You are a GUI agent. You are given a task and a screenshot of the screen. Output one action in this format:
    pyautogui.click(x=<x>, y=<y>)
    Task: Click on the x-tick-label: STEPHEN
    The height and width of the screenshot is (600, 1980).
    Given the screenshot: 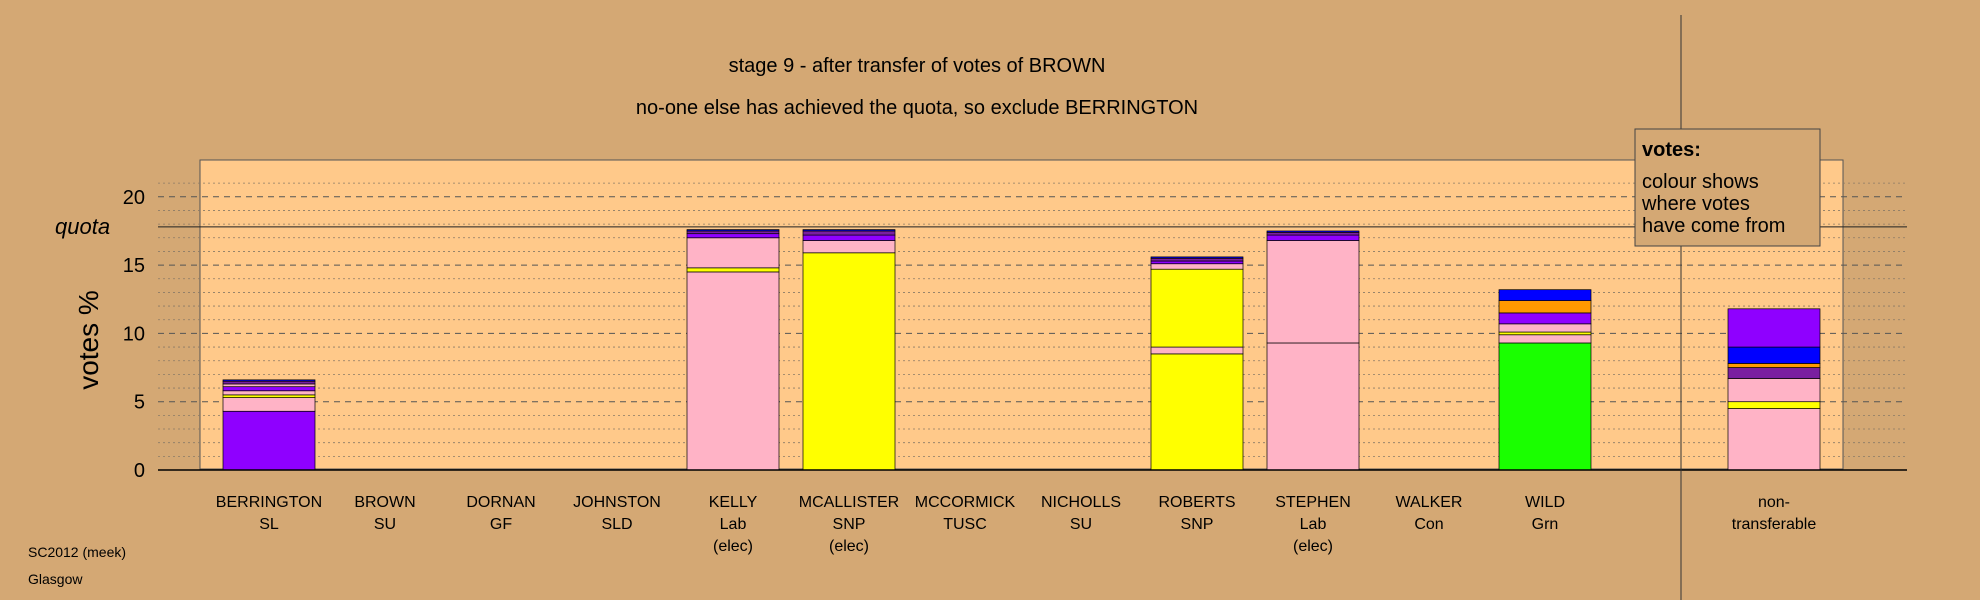 What is the action you would take?
    pyautogui.click(x=1313, y=502)
    